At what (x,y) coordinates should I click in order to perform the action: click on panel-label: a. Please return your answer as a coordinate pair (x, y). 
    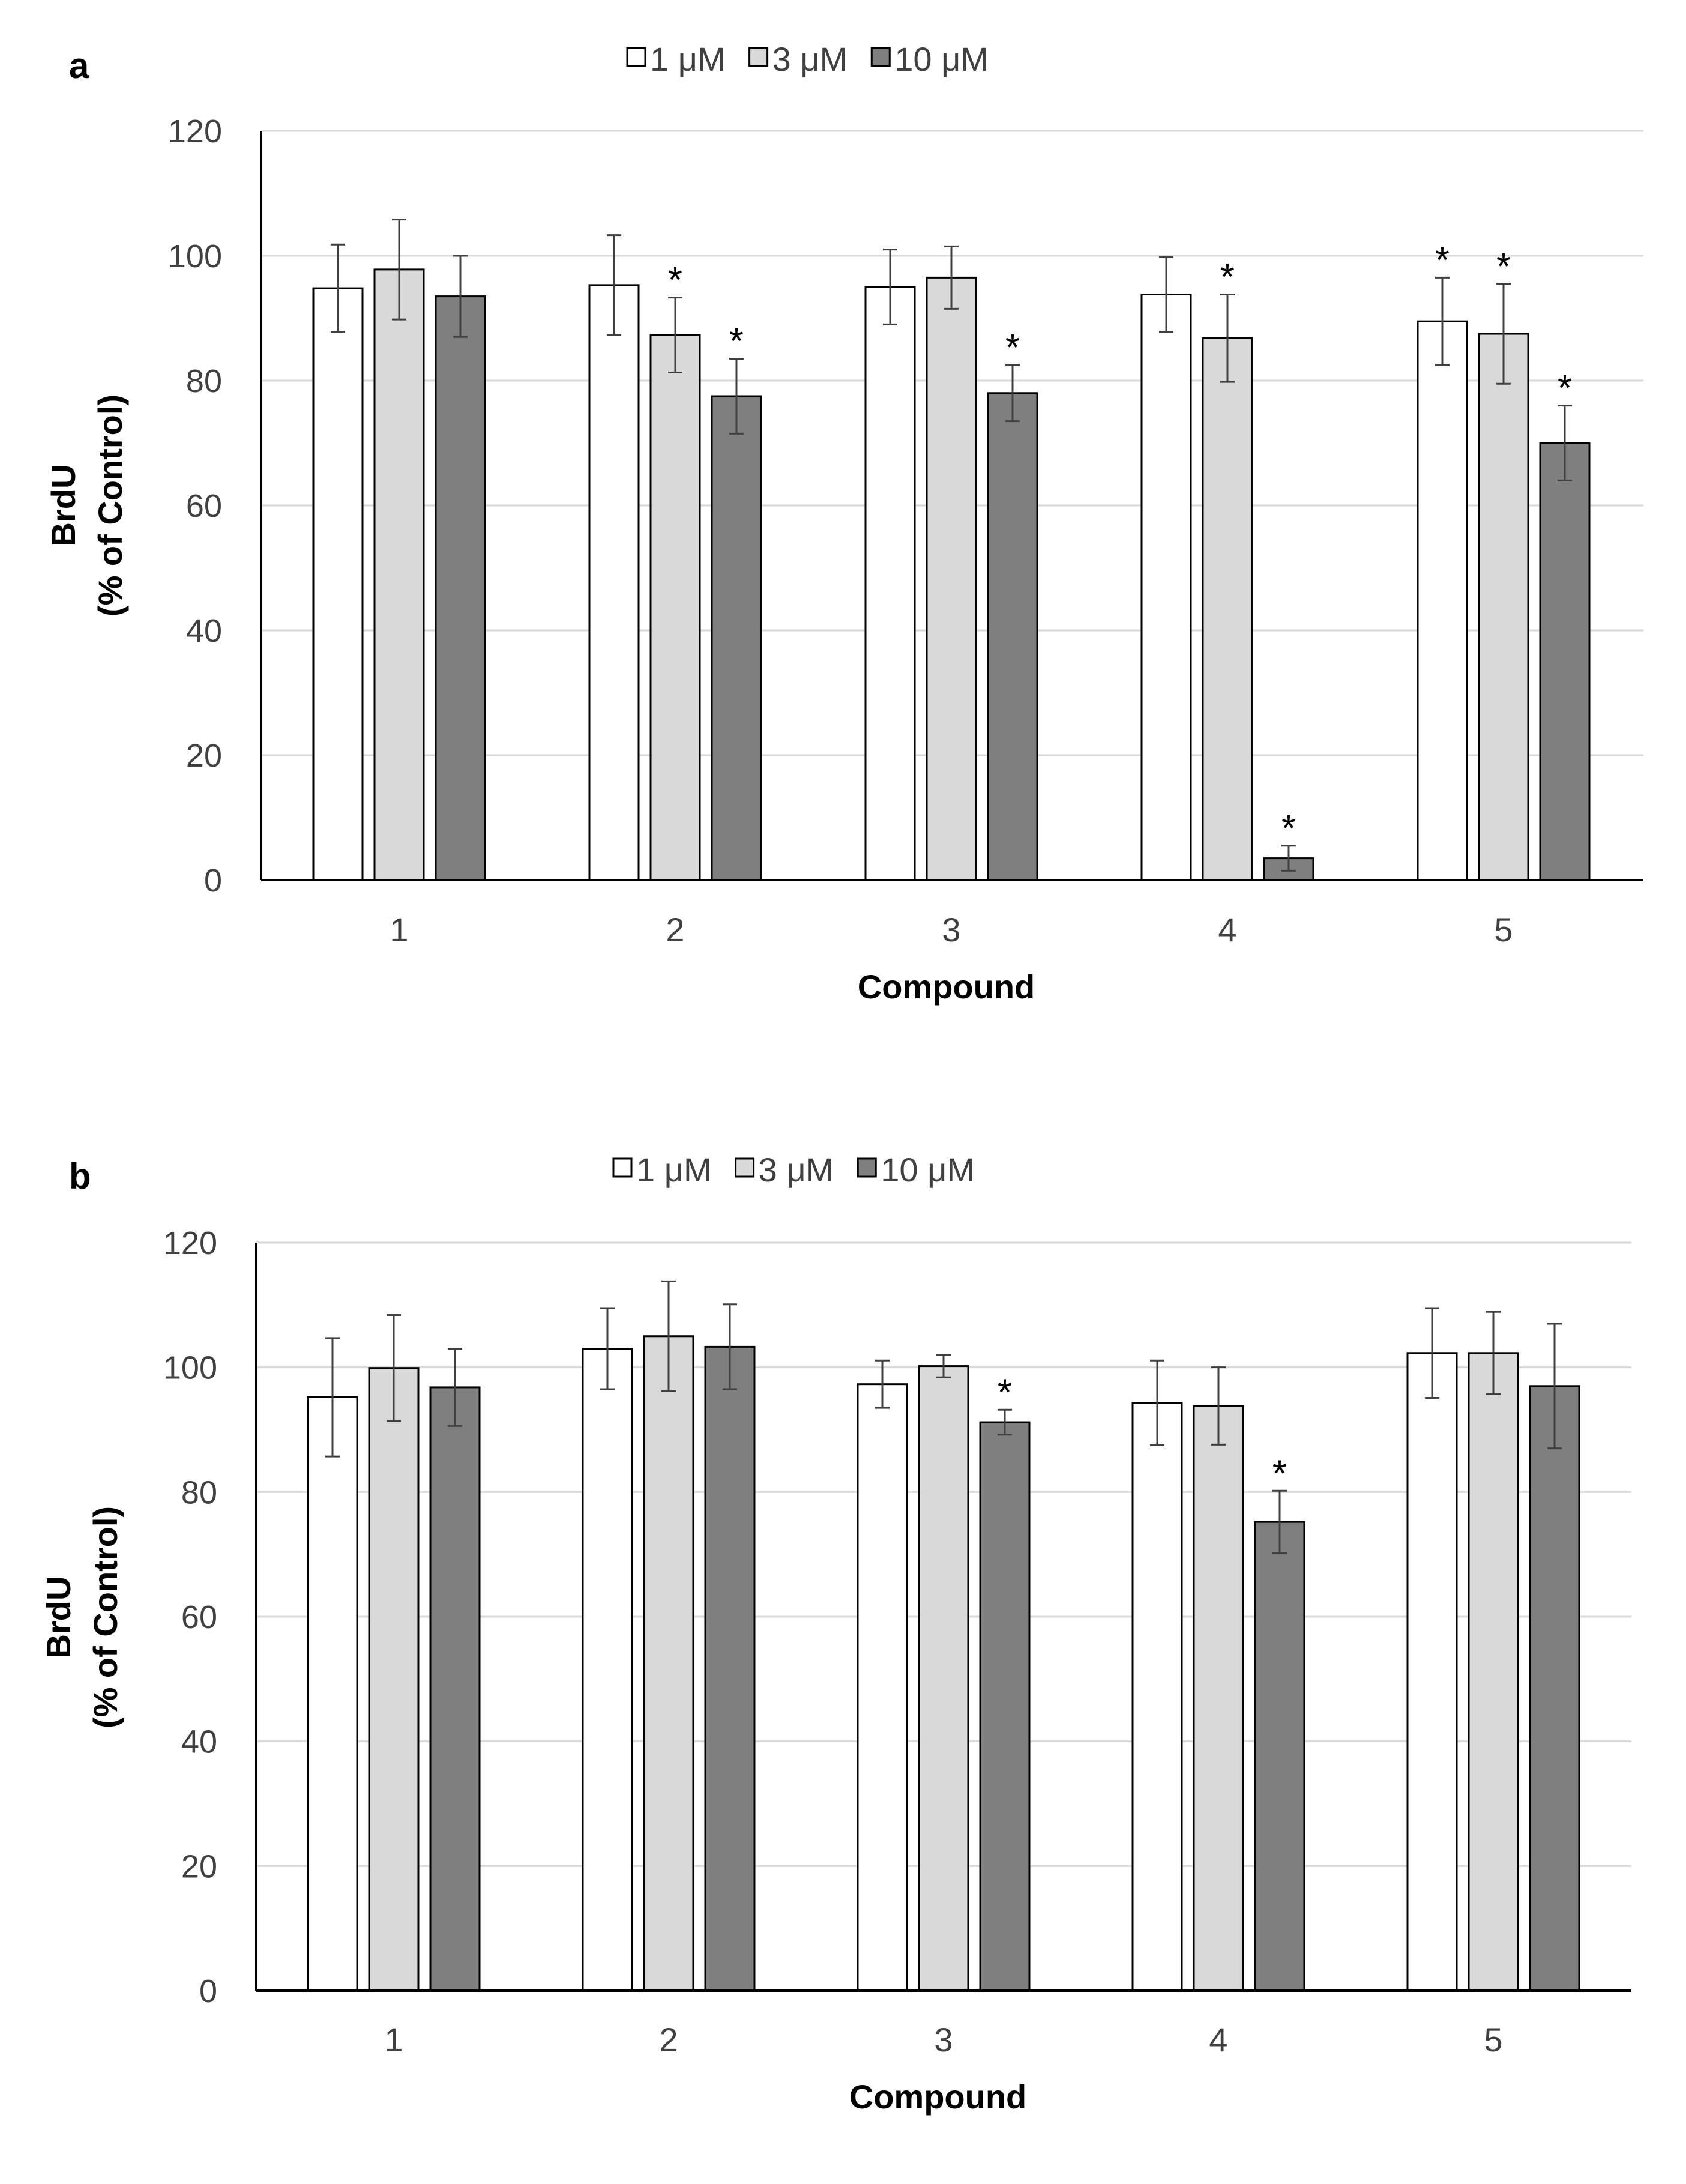
    Looking at the image, I should click on (79, 66).